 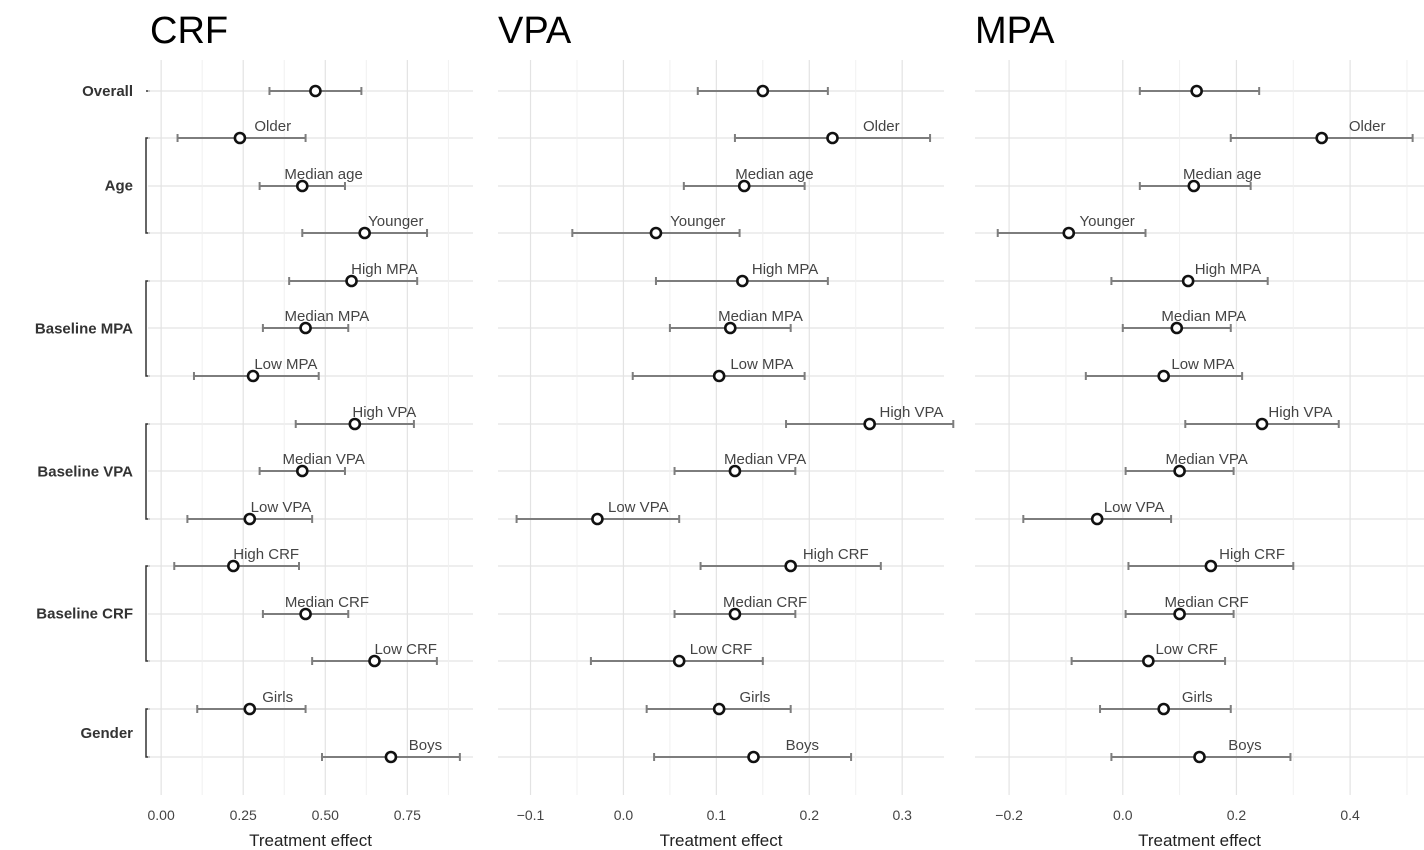 I want to click on point-label: Median VPA, so click(x=1206, y=459).